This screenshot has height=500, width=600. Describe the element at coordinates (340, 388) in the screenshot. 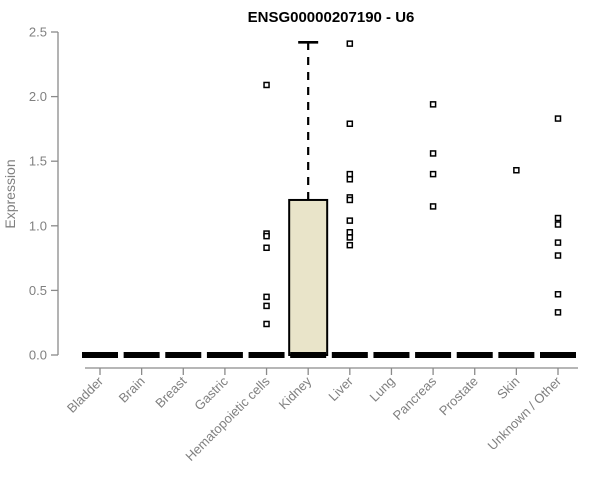

I see `x-tick-label-liver: Liver` at that location.